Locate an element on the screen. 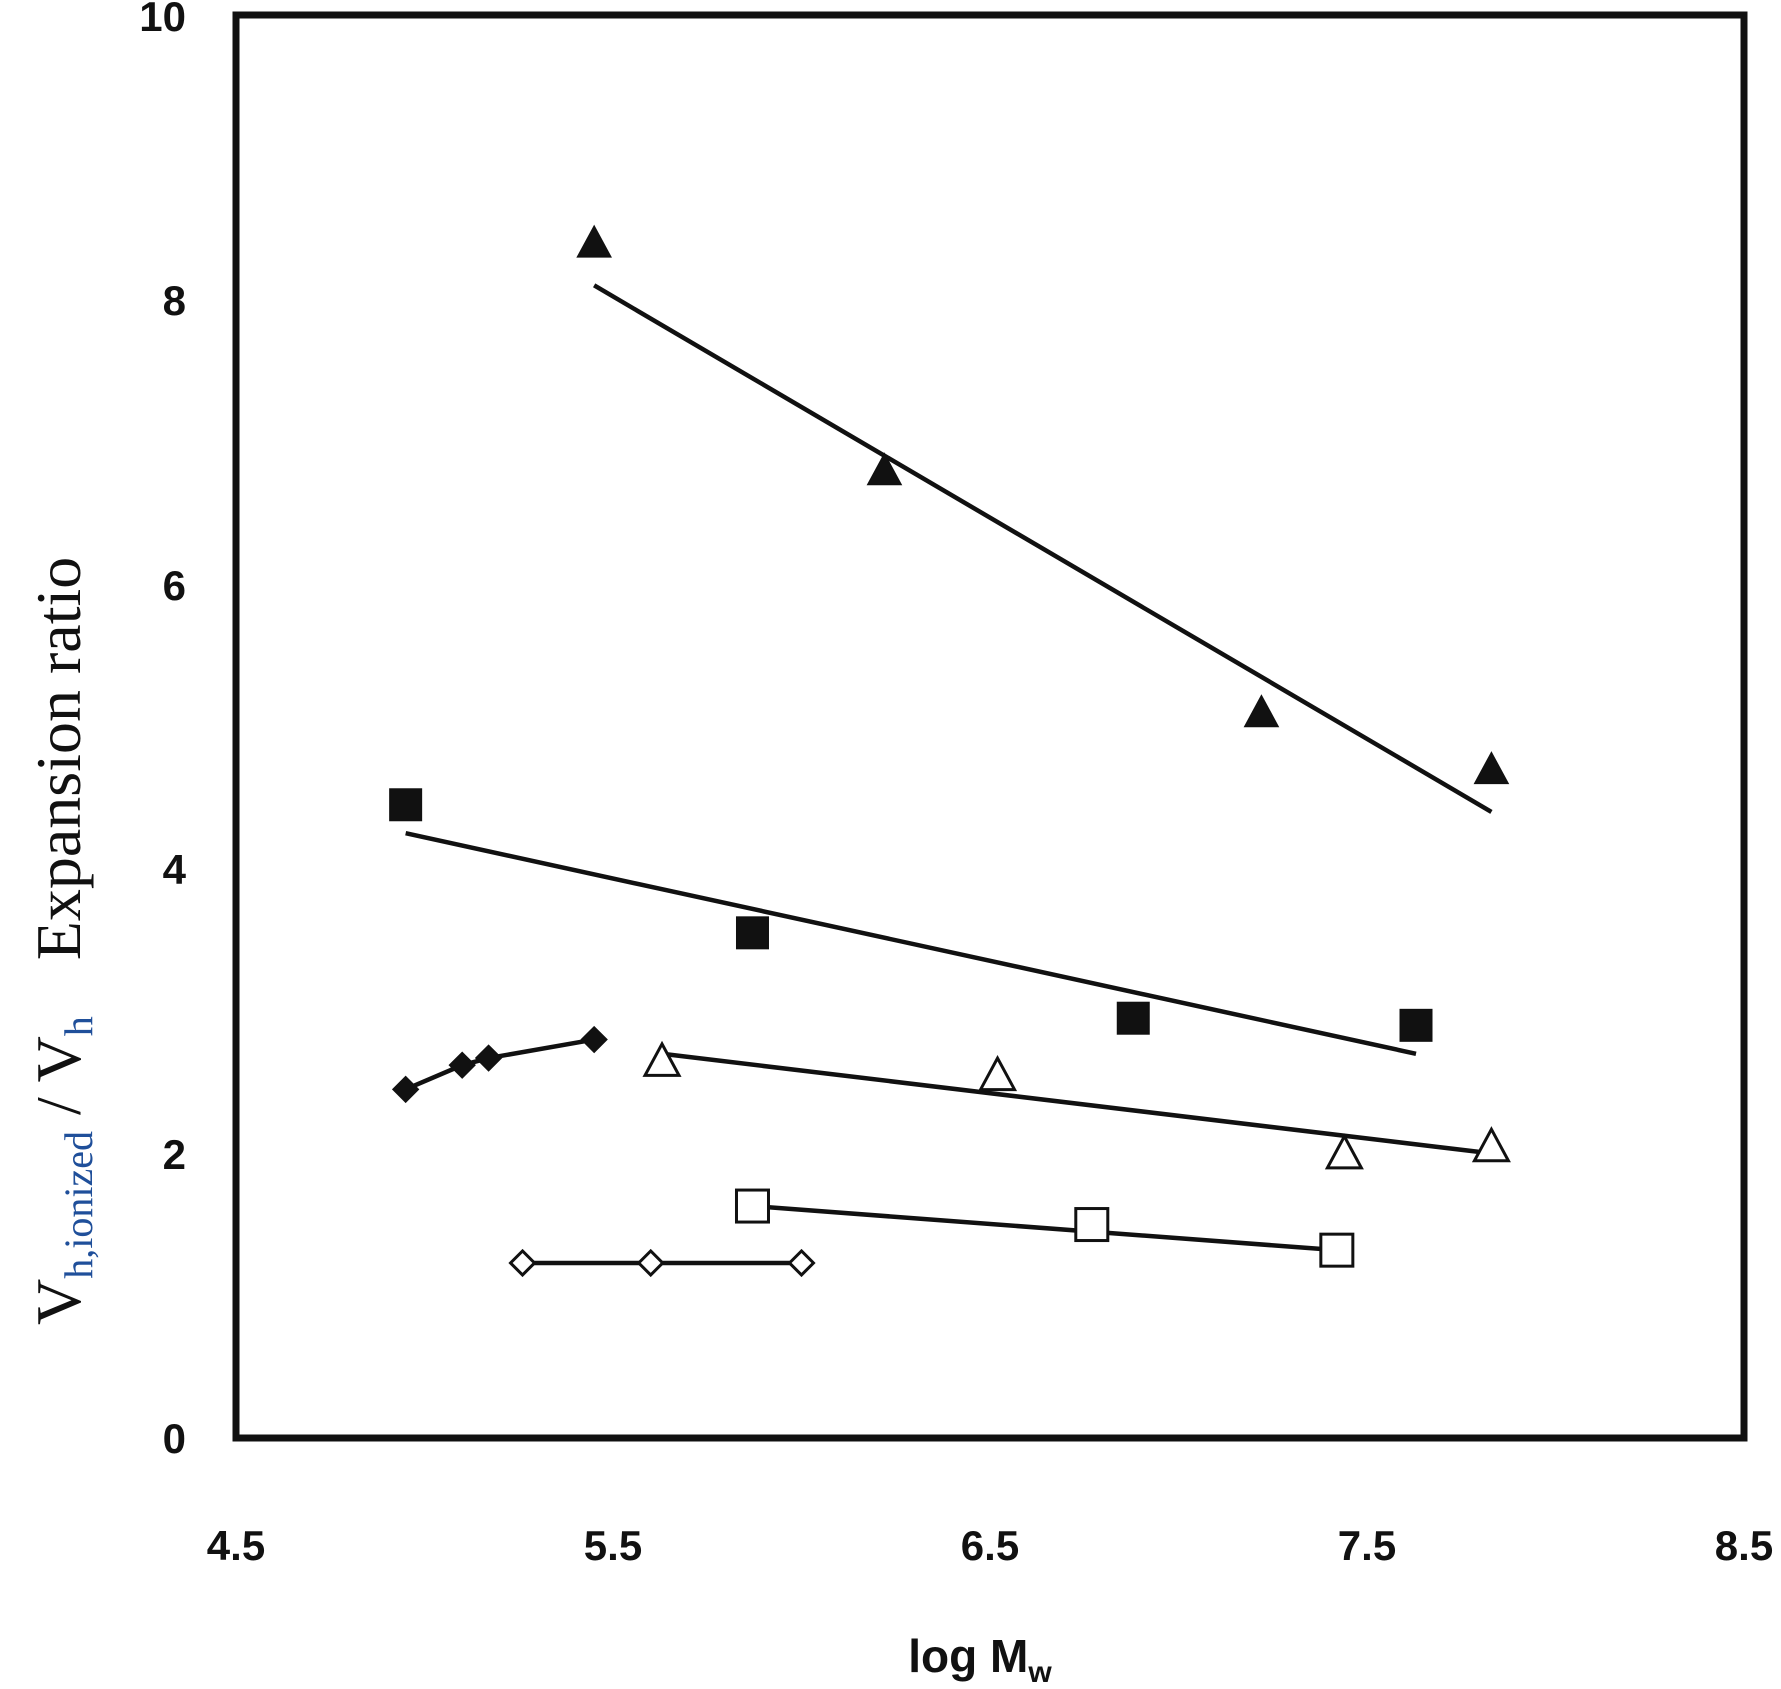 The image size is (1781, 1689). y-tick-8: 8 is located at coordinates (174, 300).